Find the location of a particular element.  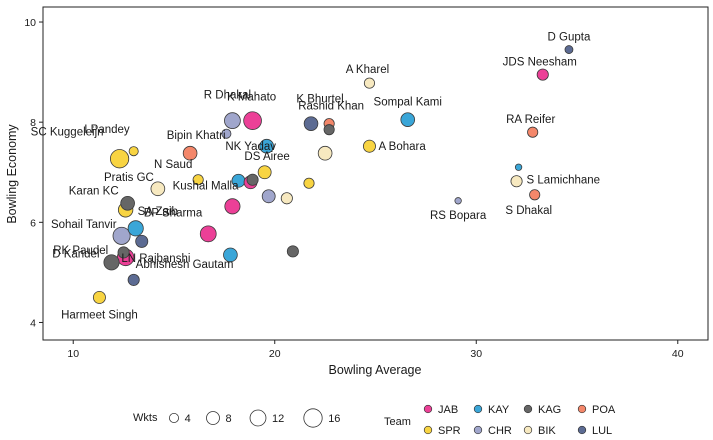

team-label-poa: POA is located at coordinates (604, 410).